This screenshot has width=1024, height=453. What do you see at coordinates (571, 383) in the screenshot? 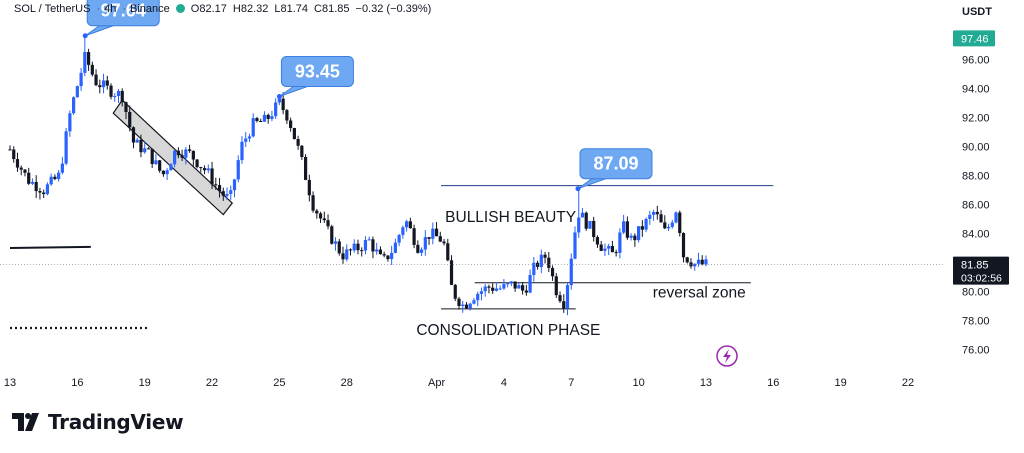
I see `x-tick-label: 7` at bounding box center [571, 383].